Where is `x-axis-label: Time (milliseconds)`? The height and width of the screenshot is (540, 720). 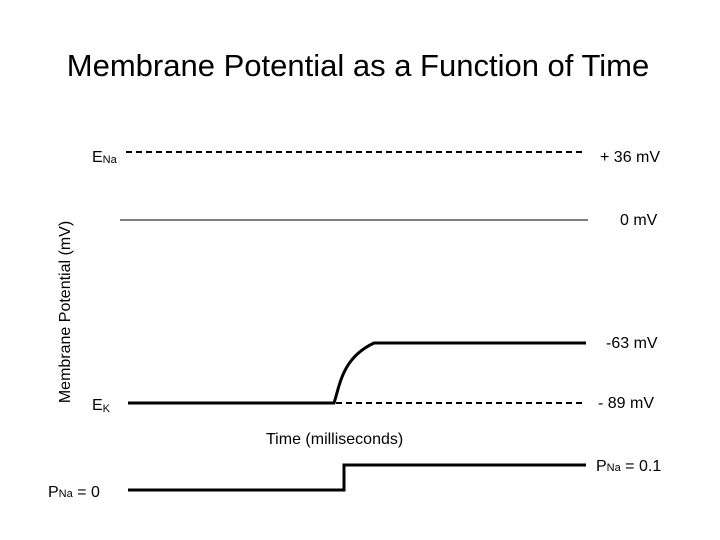
x-axis-label: Time (milliseconds) is located at coordinates (334, 439).